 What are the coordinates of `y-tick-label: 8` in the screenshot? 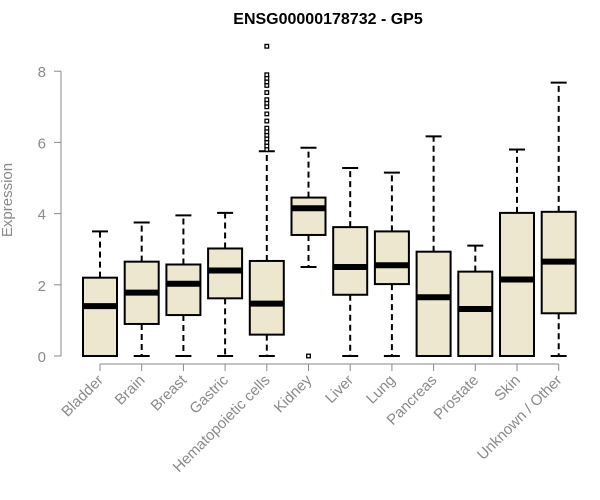 It's located at (42, 72).